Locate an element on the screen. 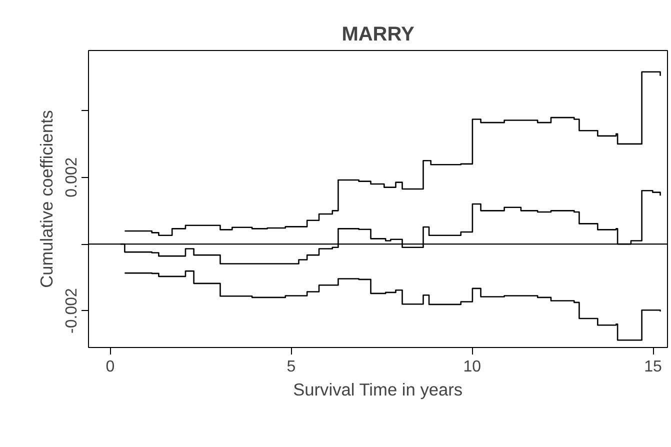  x-tick-label: 5 is located at coordinates (291, 367).